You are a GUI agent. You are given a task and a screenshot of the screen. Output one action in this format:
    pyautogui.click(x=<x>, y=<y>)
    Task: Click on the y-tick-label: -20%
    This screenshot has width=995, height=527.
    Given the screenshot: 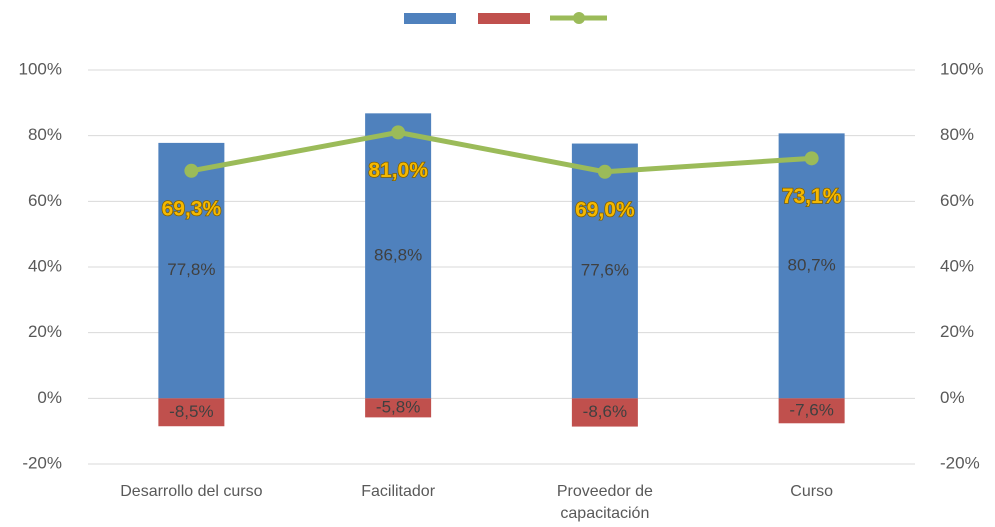 What is the action you would take?
    pyautogui.click(x=42, y=462)
    